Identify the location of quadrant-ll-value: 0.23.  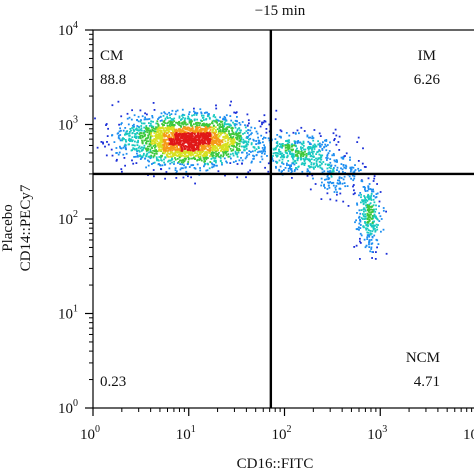
(113, 382).